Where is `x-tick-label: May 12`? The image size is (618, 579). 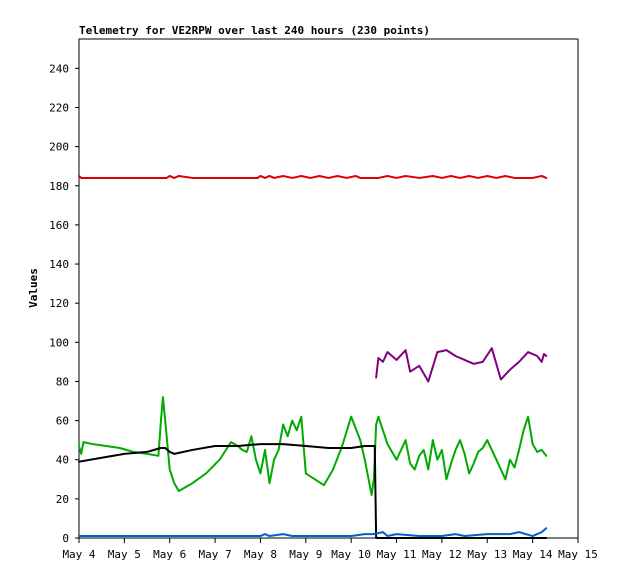 x-tick-label: May 12 is located at coordinates (442, 554).